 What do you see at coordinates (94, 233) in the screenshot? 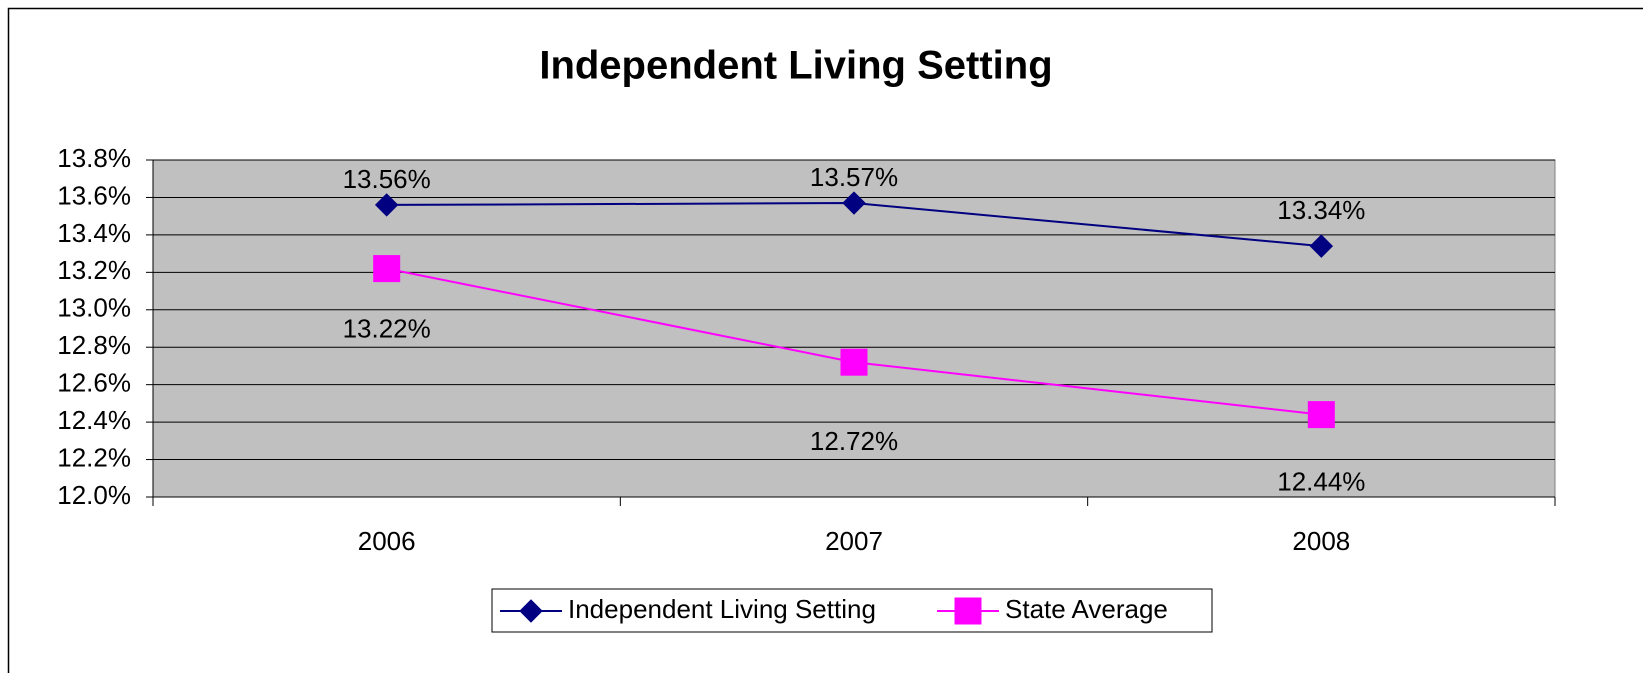
I see `y-tick-label: 13.4%` at bounding box center [94, 233].